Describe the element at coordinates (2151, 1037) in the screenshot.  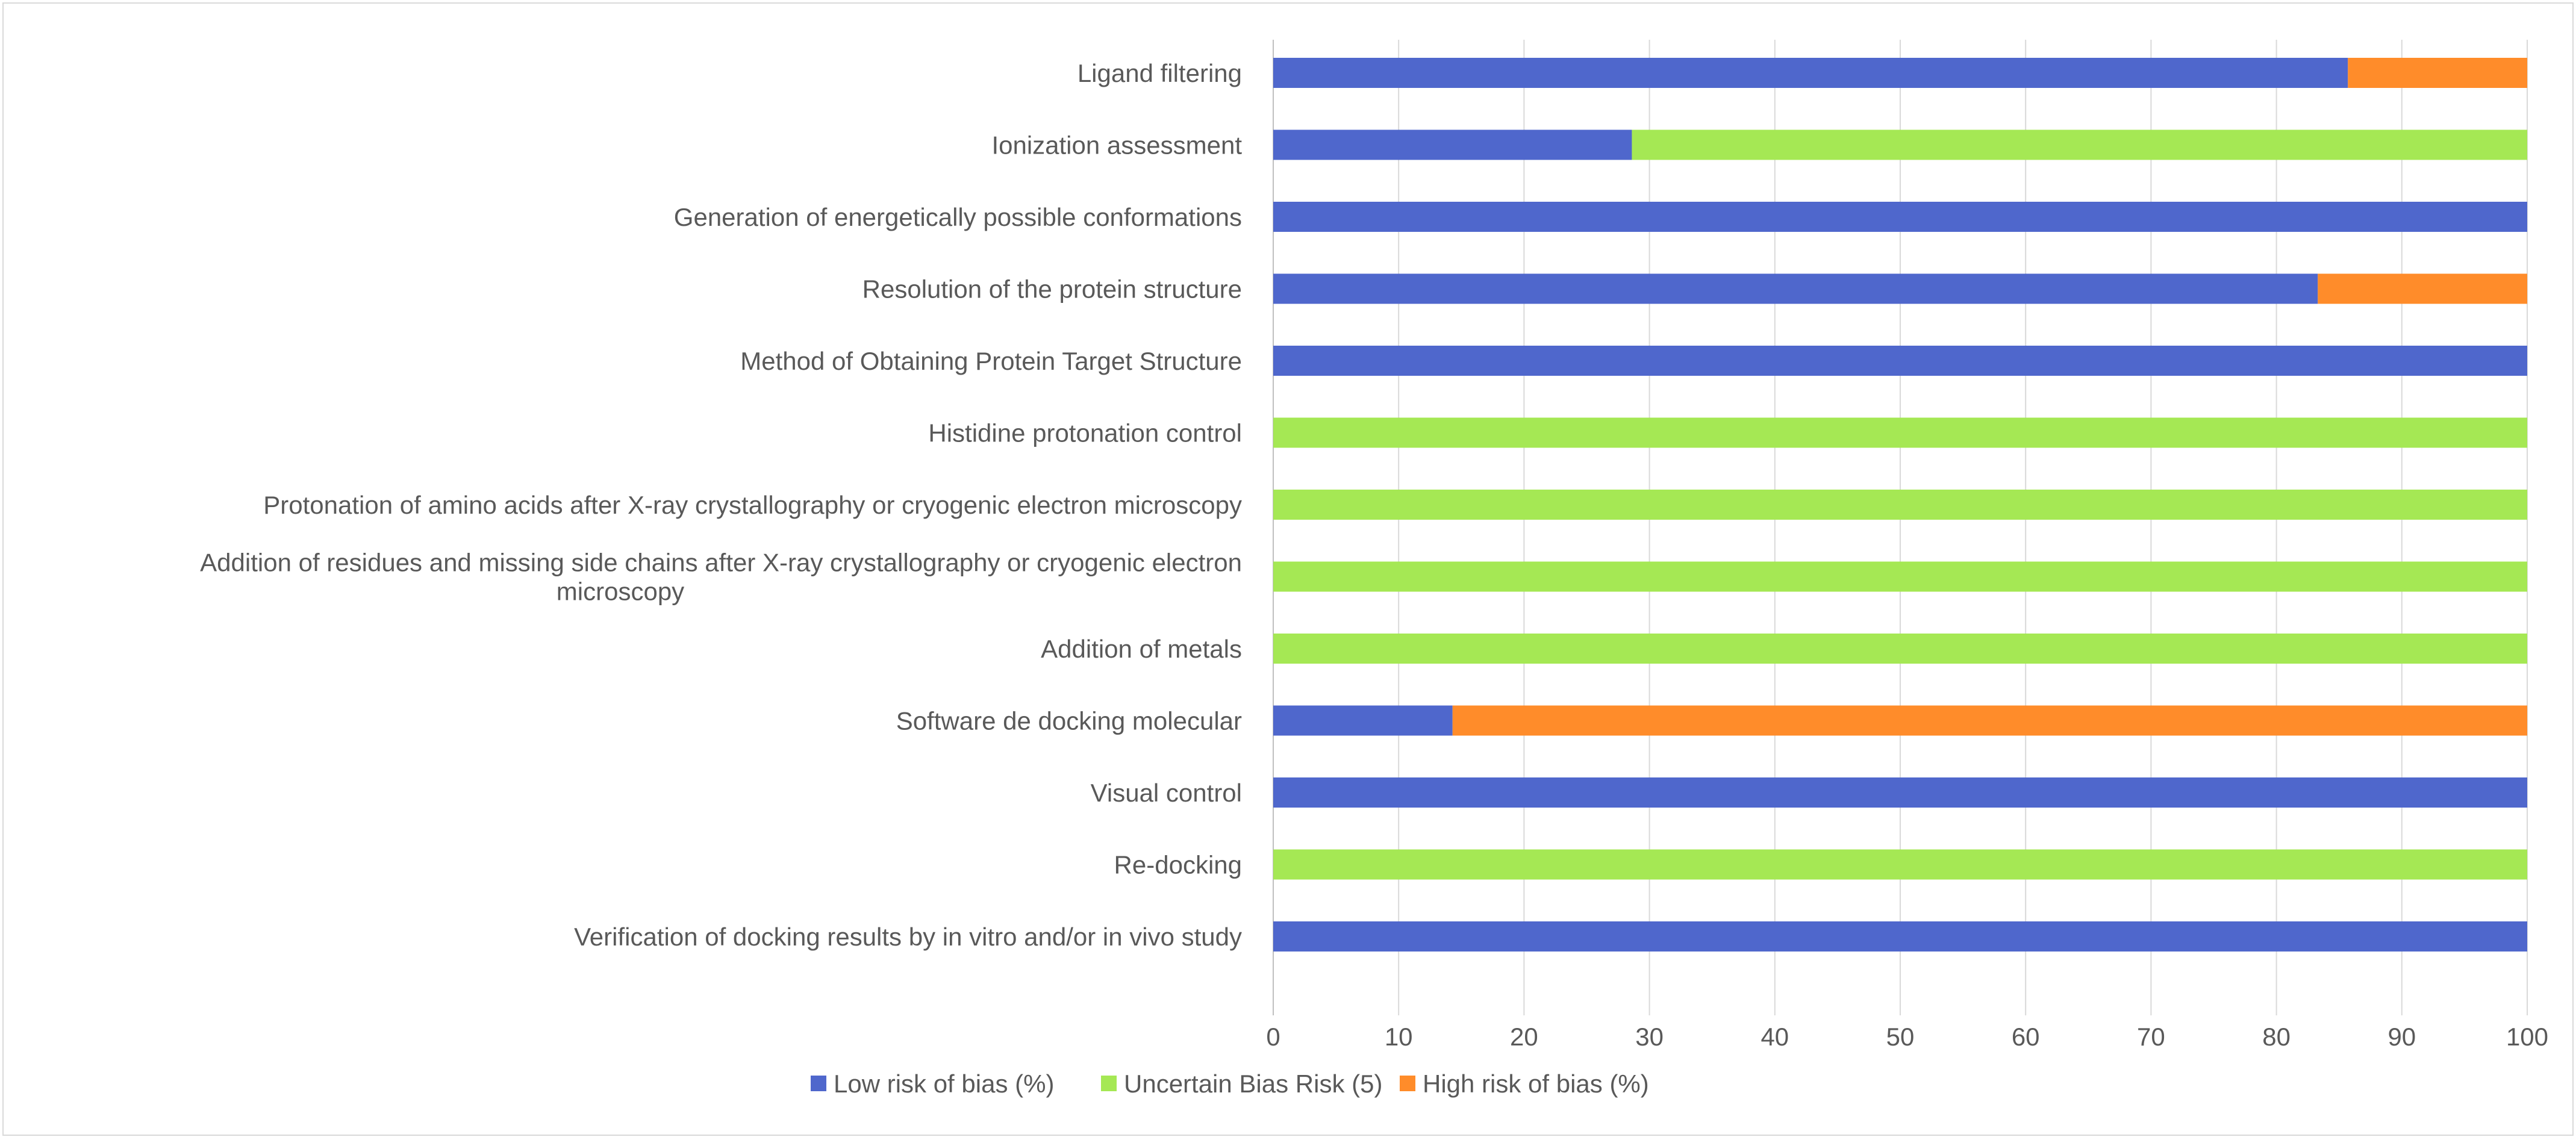
I see `x-tick-label: 70` at that location.